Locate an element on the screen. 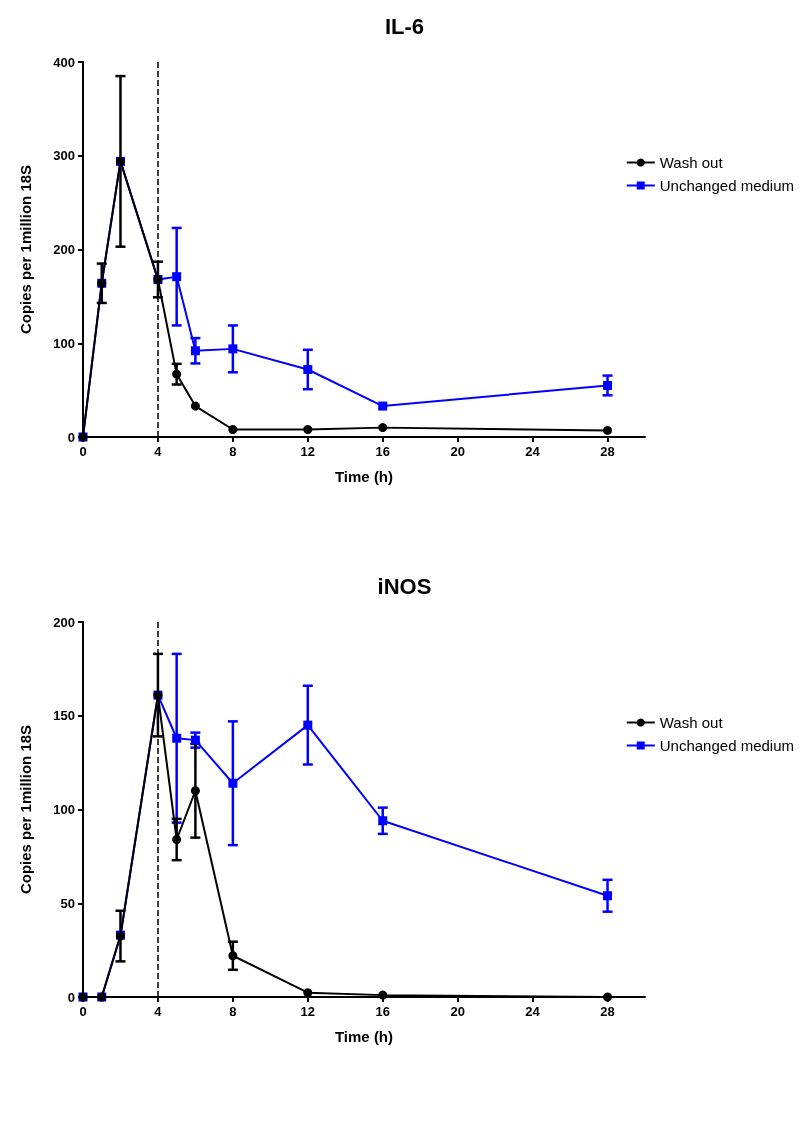 The width and height of the screenshot is (809, 1128). chart-title: IL-6 is located at coordinates (404, 26).